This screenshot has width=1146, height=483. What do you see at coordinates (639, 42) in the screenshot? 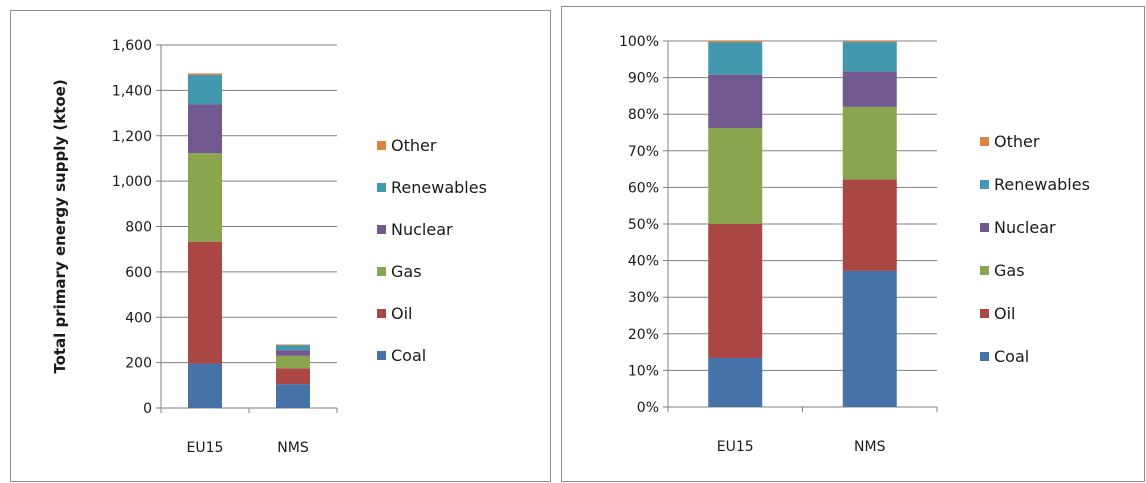
I see `y-tick-label: 100%` at bounding box center [639, 42].